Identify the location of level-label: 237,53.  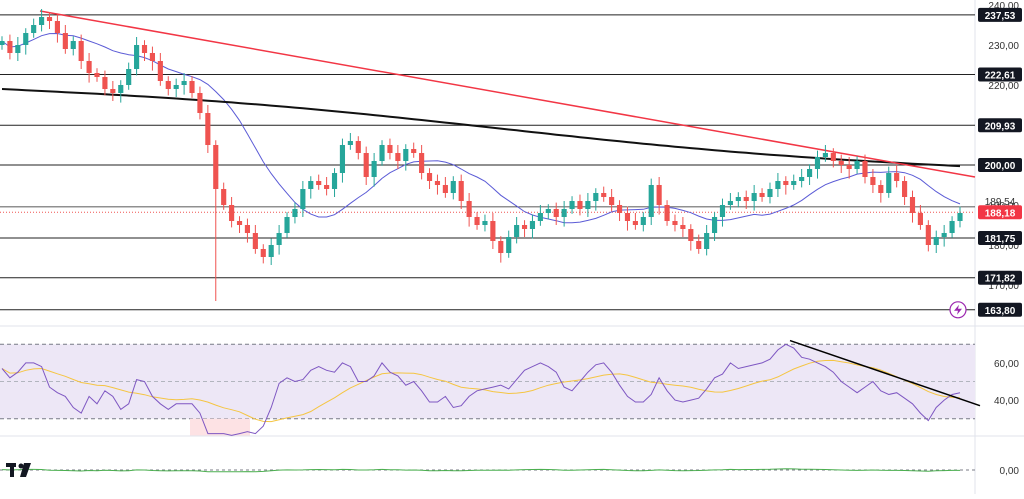
(1000, 16).